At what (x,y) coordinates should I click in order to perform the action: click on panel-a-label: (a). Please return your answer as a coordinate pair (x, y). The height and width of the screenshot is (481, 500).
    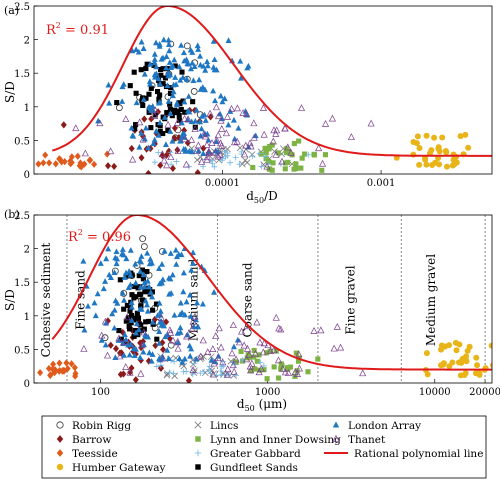
    Looking at the image, I should click on (11, 10).